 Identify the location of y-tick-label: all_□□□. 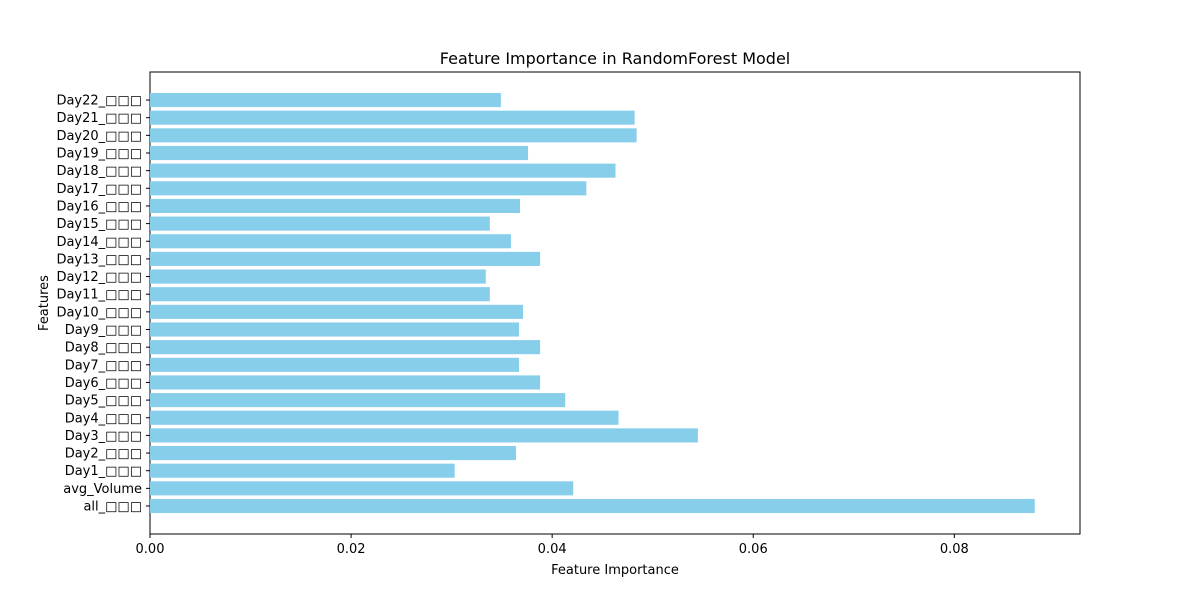
(112, 507).